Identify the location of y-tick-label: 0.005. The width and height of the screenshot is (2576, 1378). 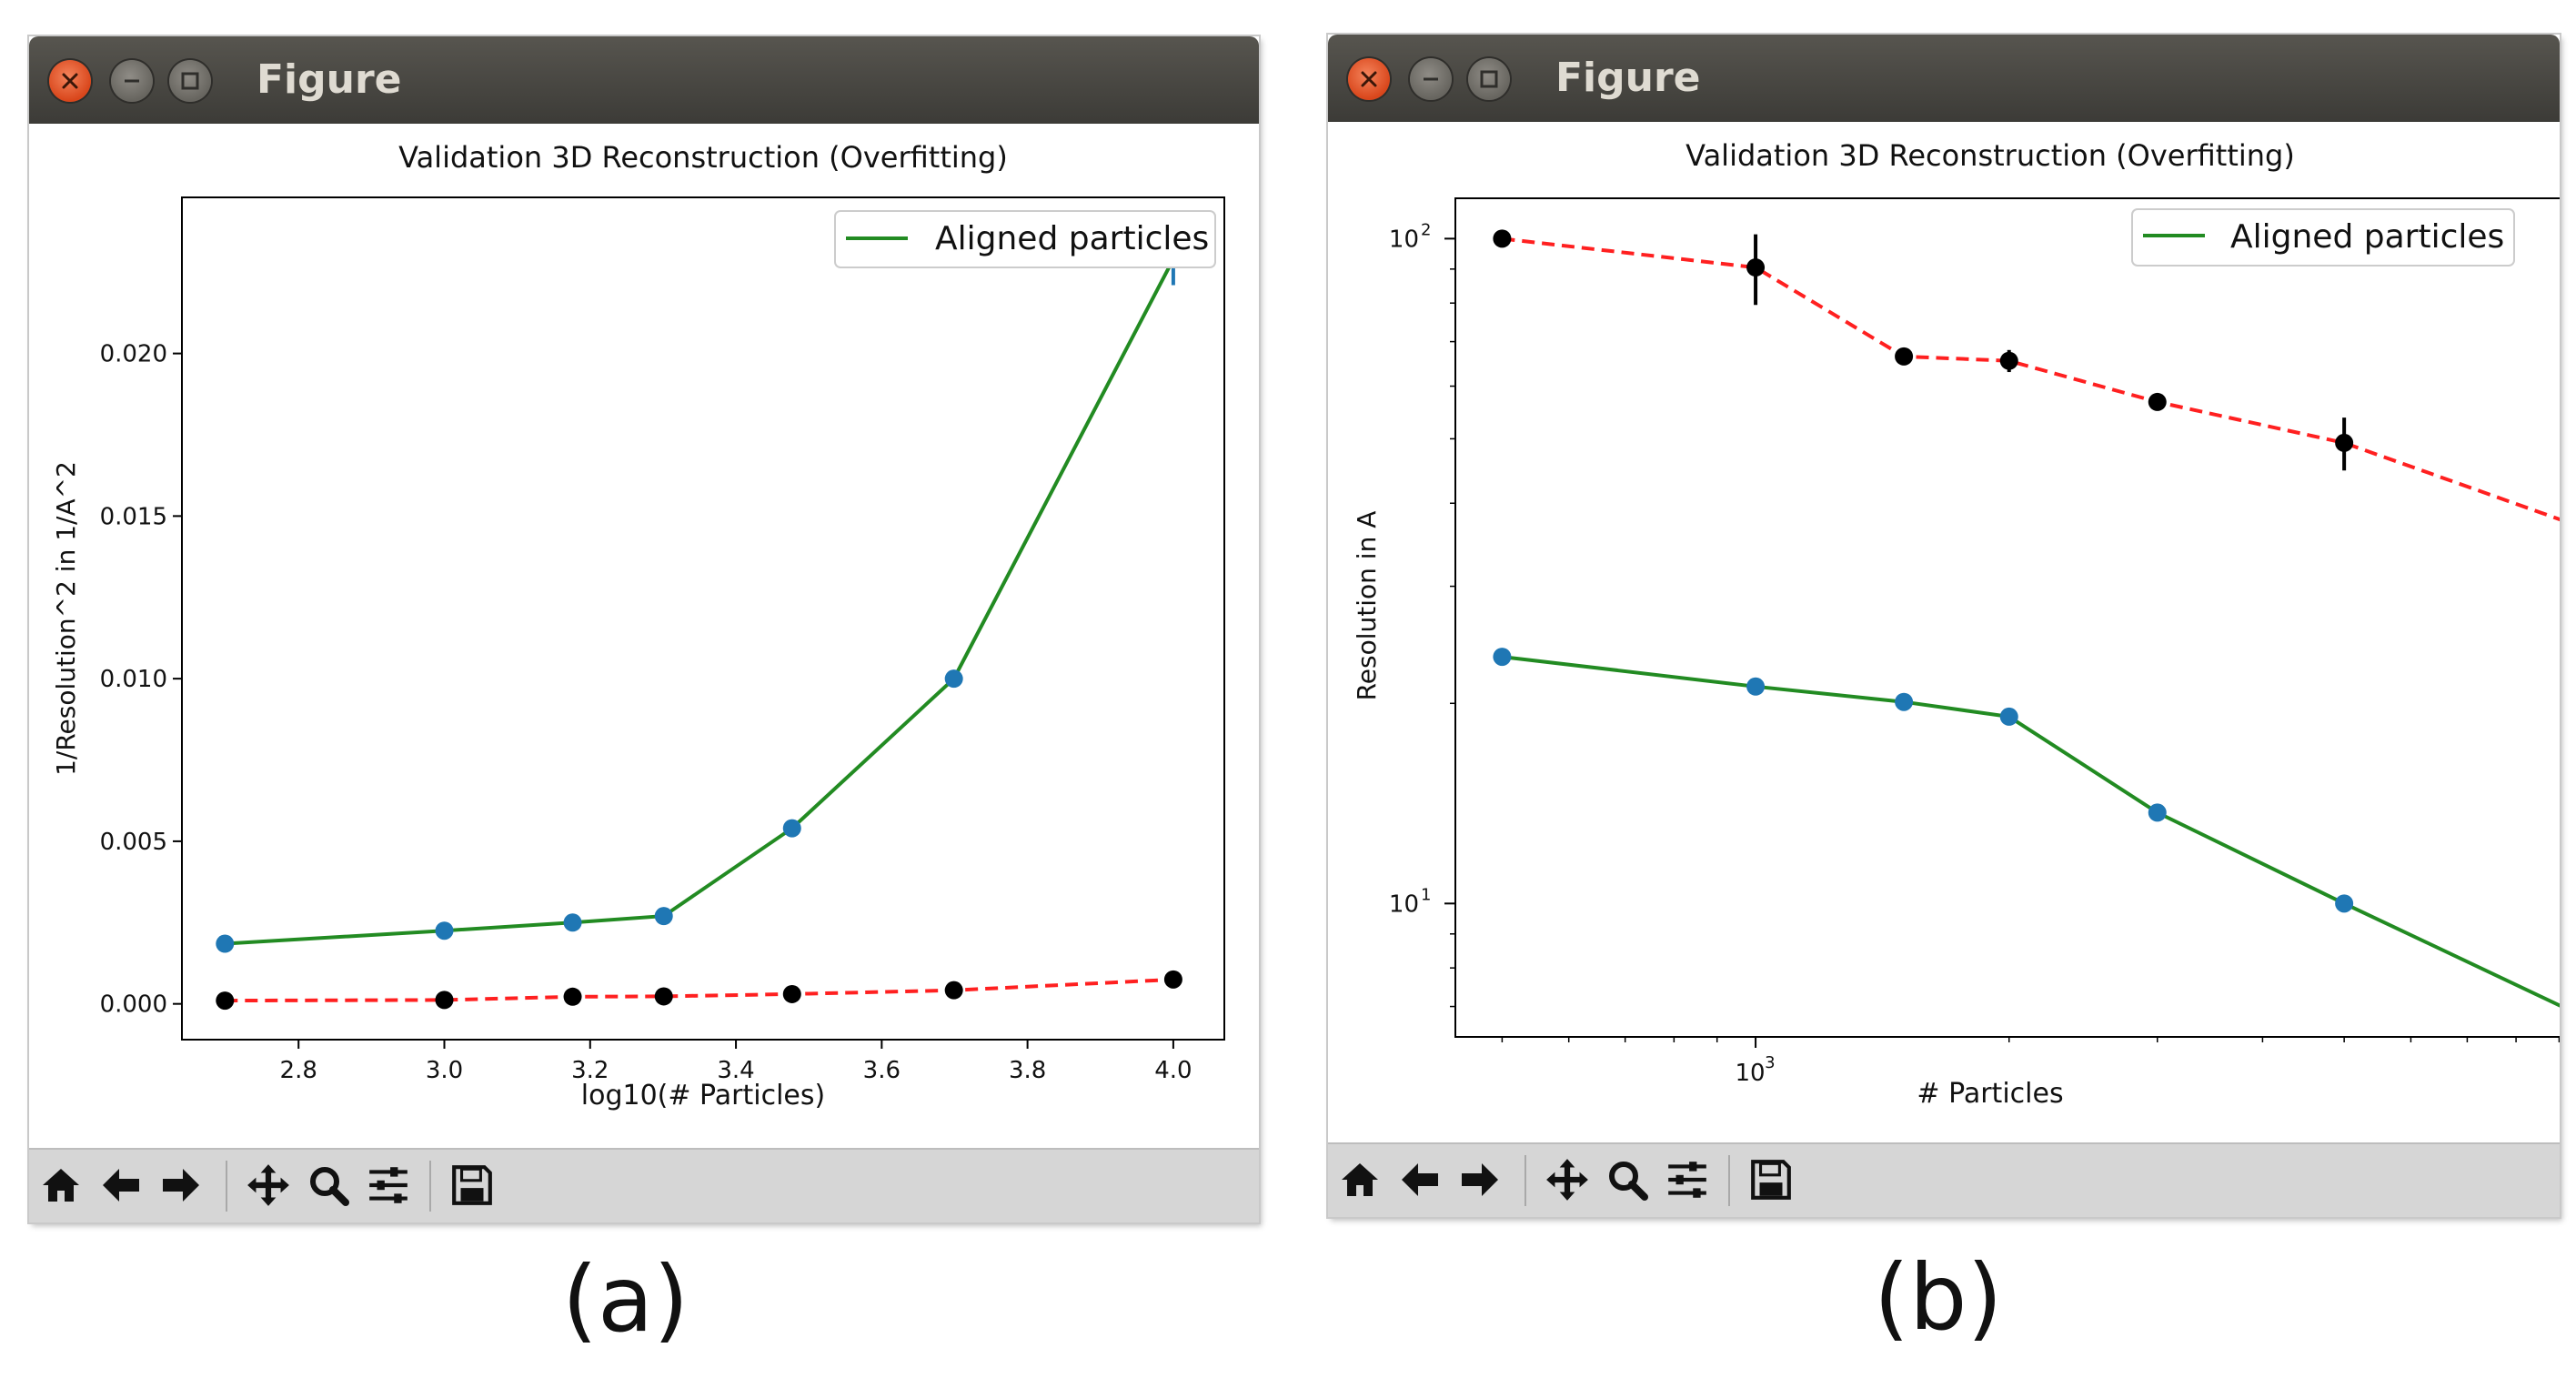
(133, 842).